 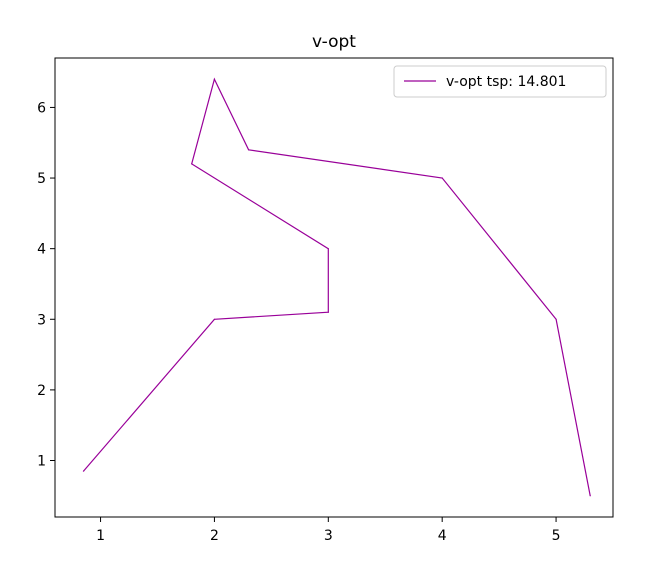 I want to click on y-tick-label: 3, so click(x=41, y=320).